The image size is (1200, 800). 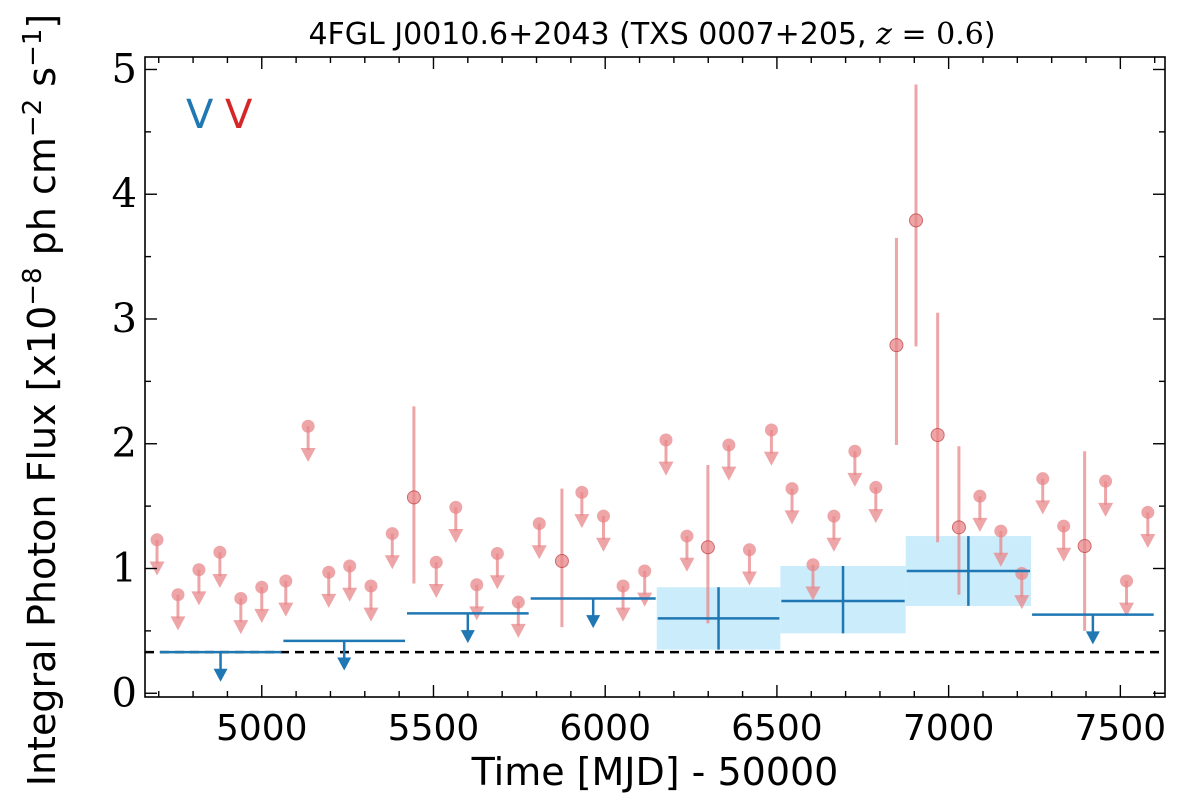 I want to click on coarse-series-marker: V, so click(x=200, y=115).